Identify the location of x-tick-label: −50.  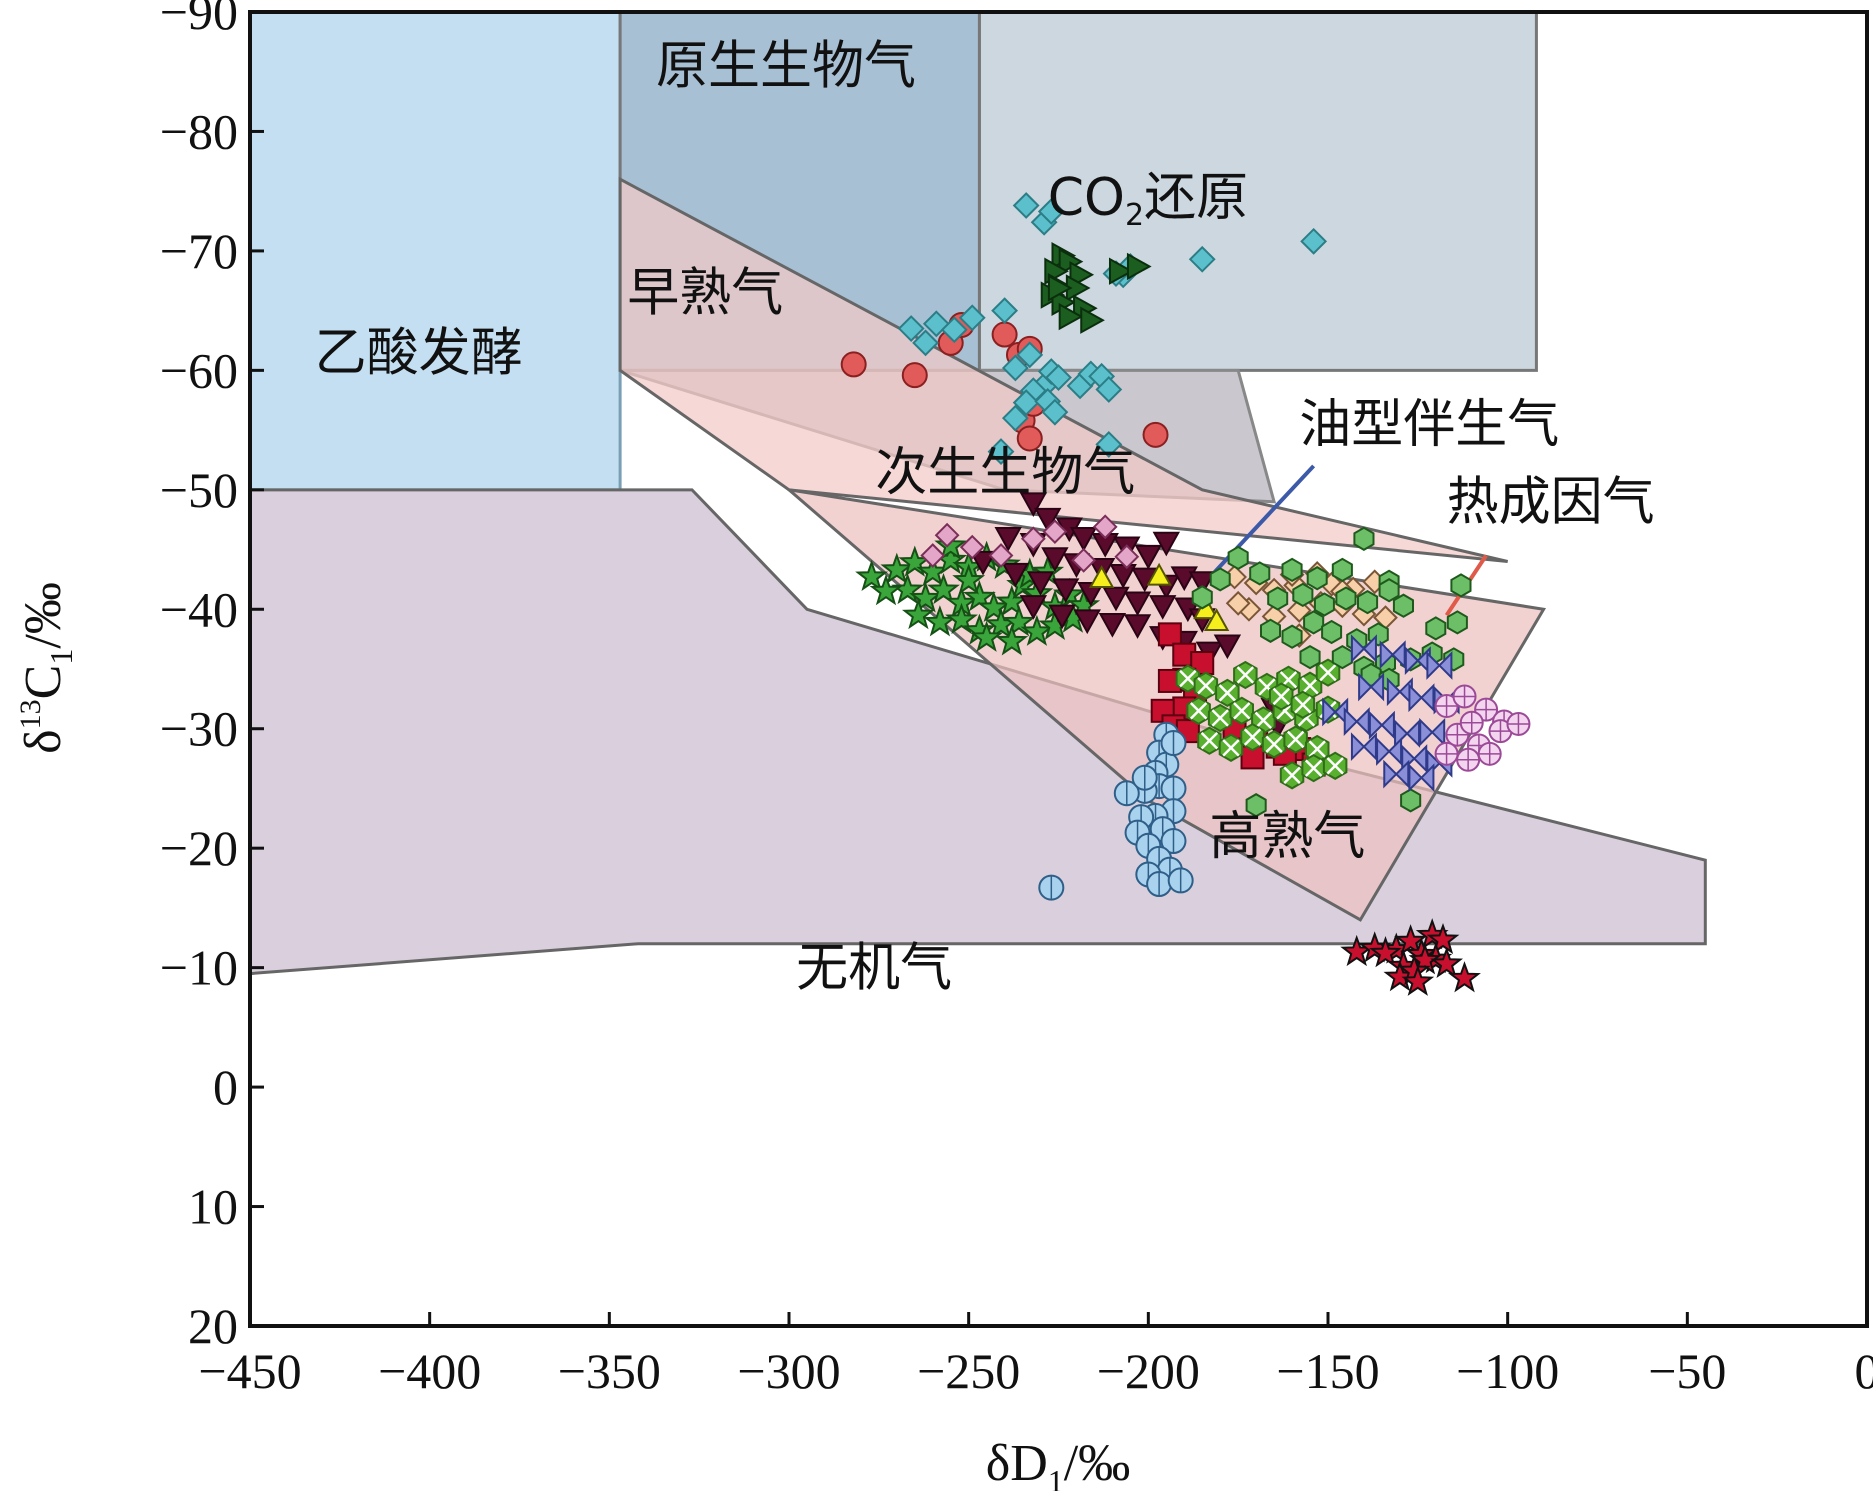
(1687, 1371).